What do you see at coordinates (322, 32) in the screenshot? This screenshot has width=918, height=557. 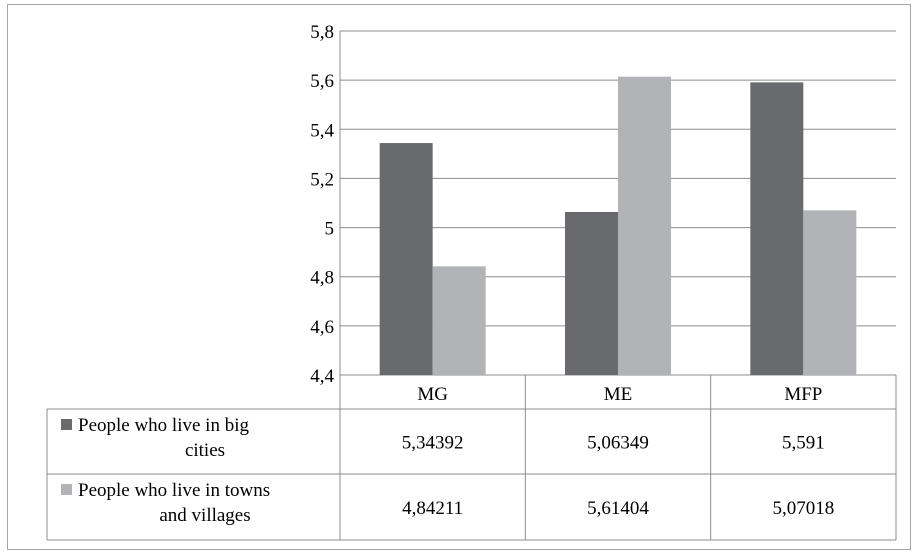 I see `y-tick-label: 5,8` at bounding box center [322, 32].